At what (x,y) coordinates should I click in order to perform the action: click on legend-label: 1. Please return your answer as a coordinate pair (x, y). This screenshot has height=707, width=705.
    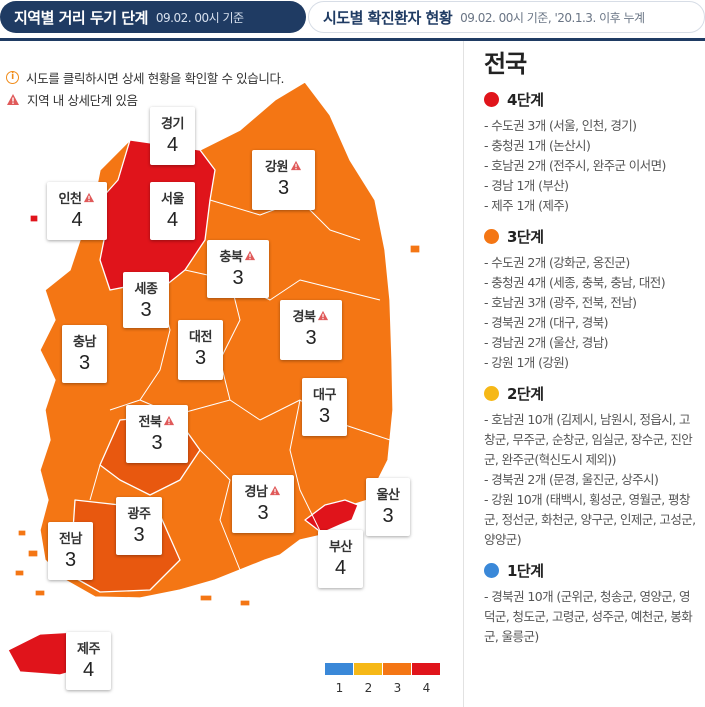
    Looking at the image, I should click on (339, 688).